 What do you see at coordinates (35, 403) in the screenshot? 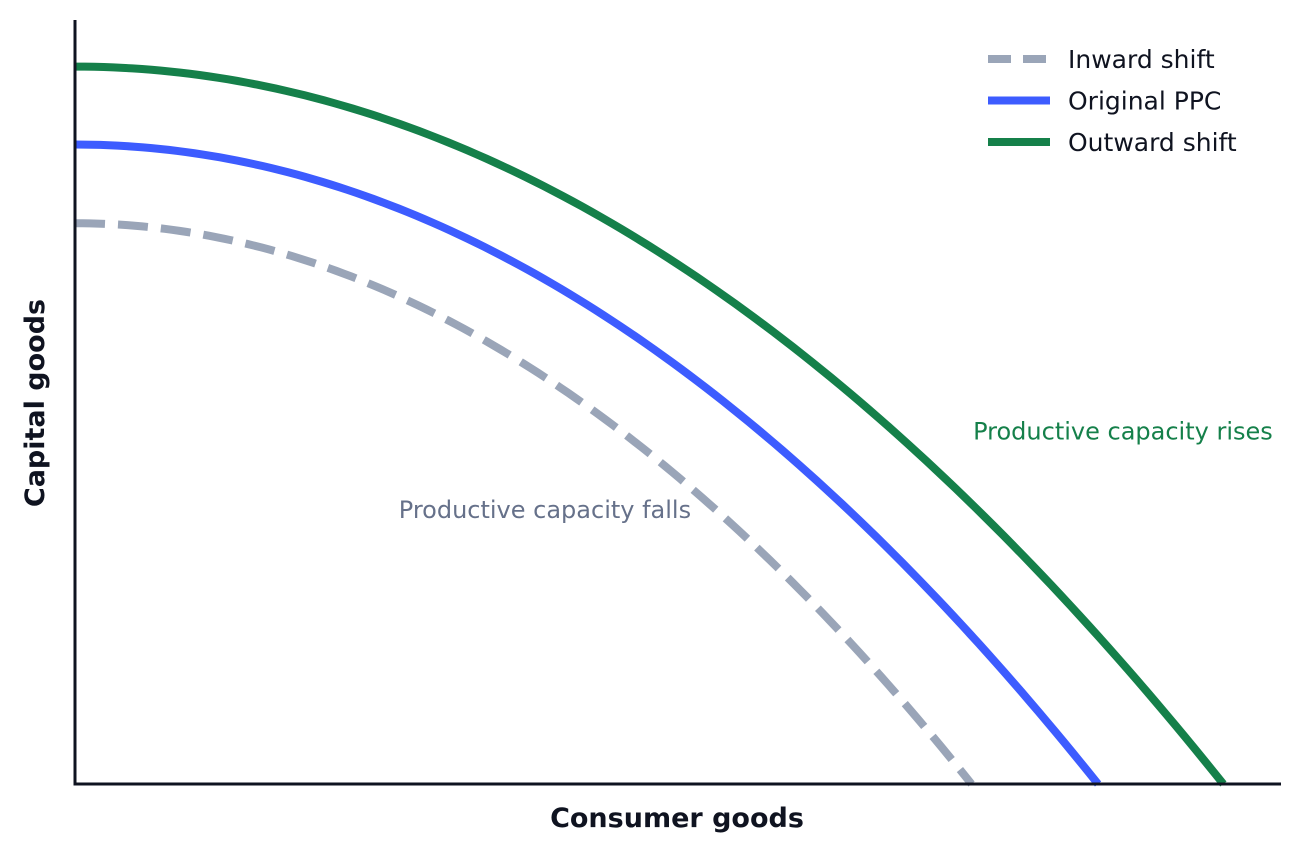
I see `y-axis-title: Capital goods` at bounding box center [35, 403].